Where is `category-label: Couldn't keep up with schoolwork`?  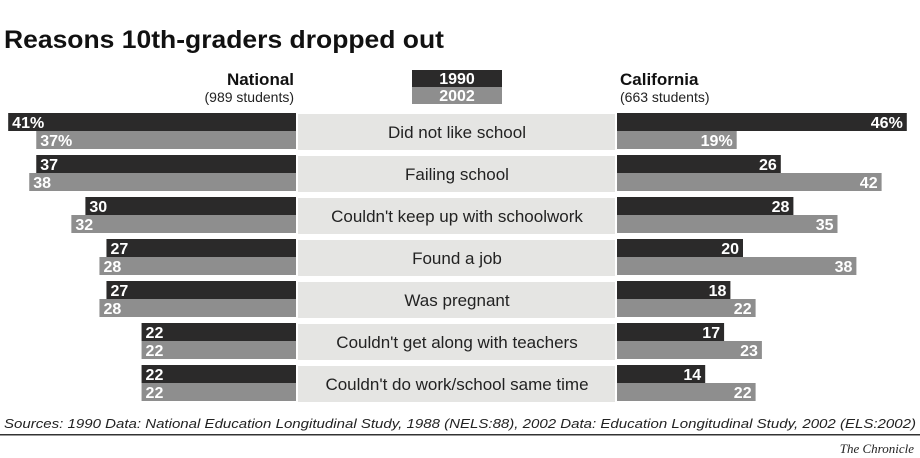
category-label: Couldn't keep up with schoolwork is located at coordinates (457, 216).